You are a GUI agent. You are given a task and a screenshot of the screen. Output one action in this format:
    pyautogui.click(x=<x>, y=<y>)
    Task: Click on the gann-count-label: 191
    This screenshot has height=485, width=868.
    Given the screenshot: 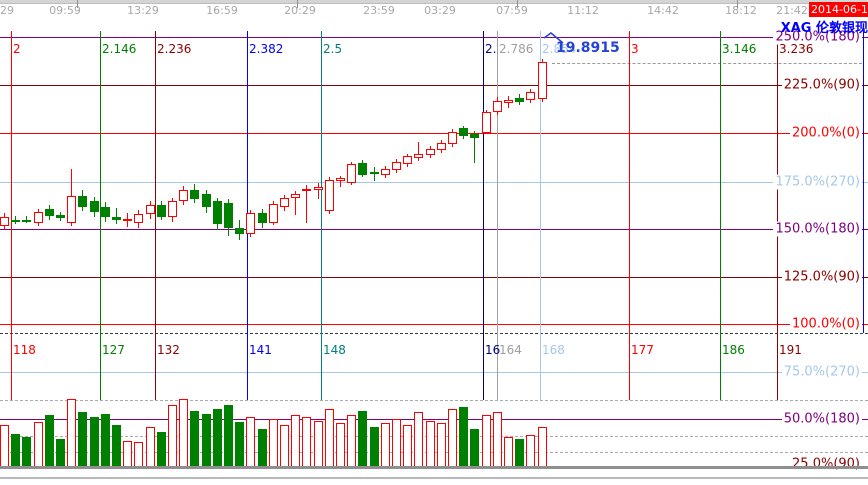 What is the action you would take?
    pyautogui.click(x=790, y=350)
    